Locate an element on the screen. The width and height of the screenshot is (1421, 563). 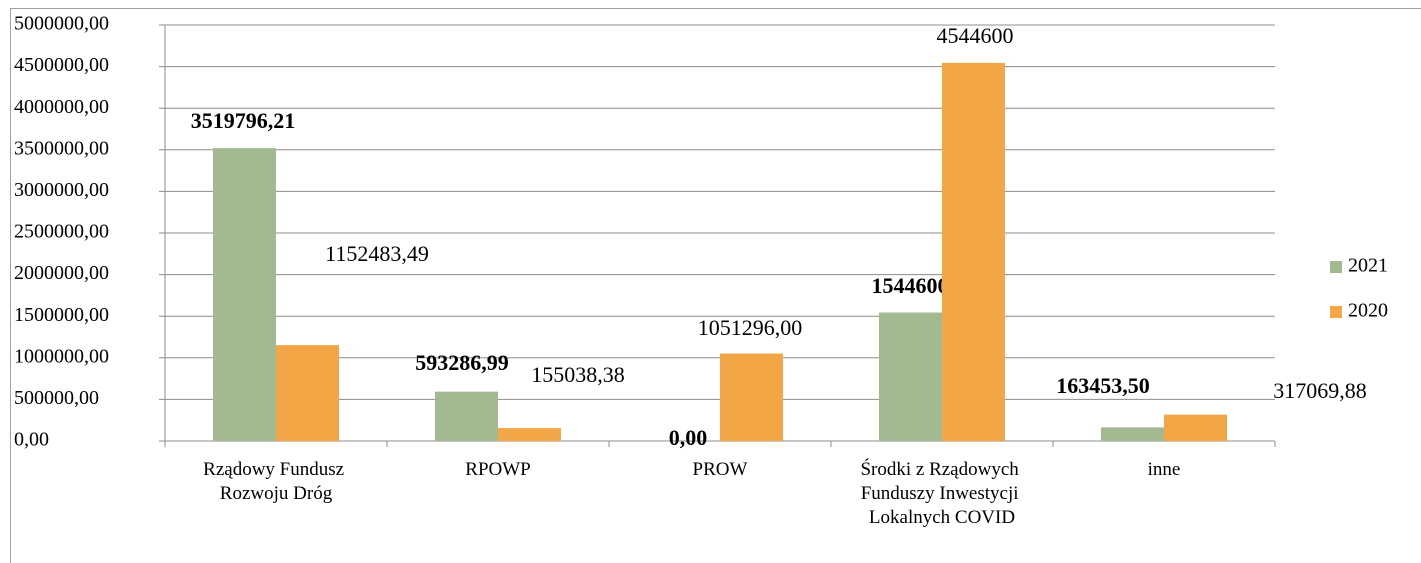
y-tick-label: 3500000,00 is located at coordinates (61, 148).